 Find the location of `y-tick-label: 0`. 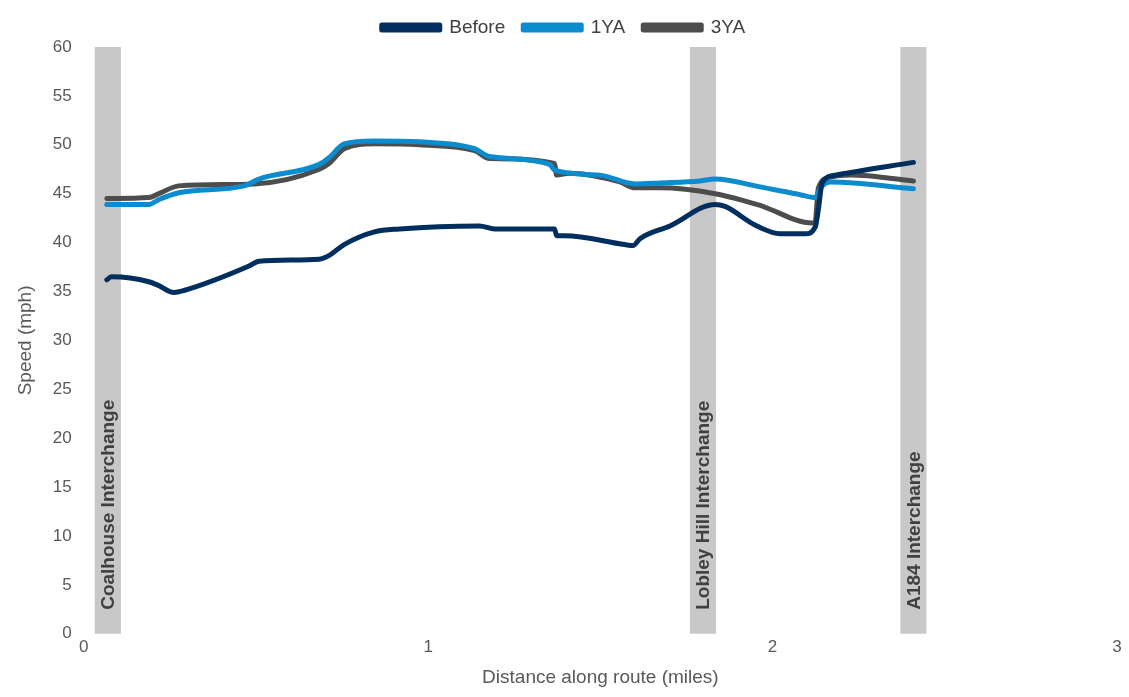

y-tick-label: 0 is located at coordinates (67, 633).